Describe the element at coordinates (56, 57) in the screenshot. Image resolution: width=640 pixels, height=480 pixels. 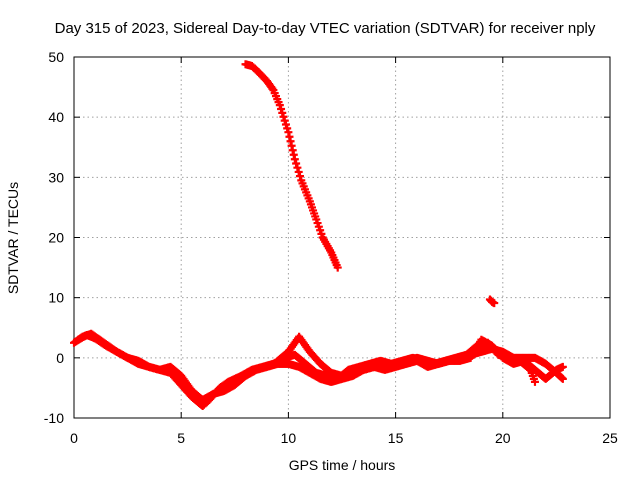
I see `y-tick-label: 50` at that location.